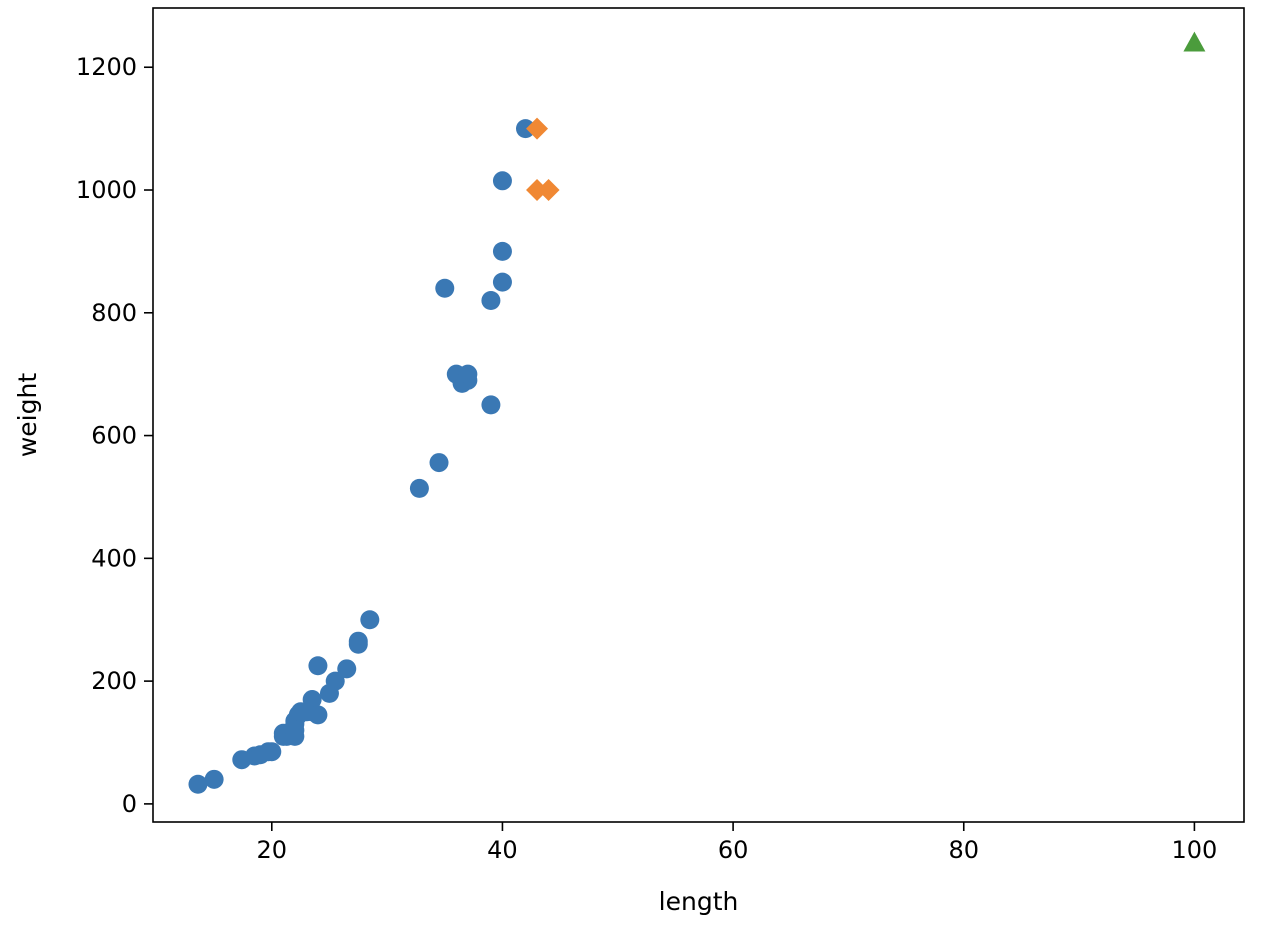 This screenshot has width=1264, height=932. I want to click on y-tick-label: 1200, so click(106, 67).